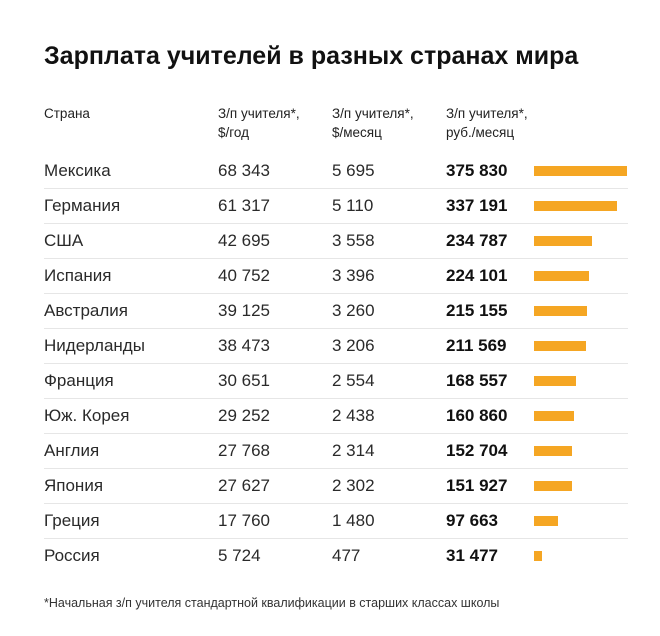 This screenshot has height=636, width=660. Describe the element at coordinates (244, 240) in the screenshot. I see `usd-year-cell: 42 695` at that location.